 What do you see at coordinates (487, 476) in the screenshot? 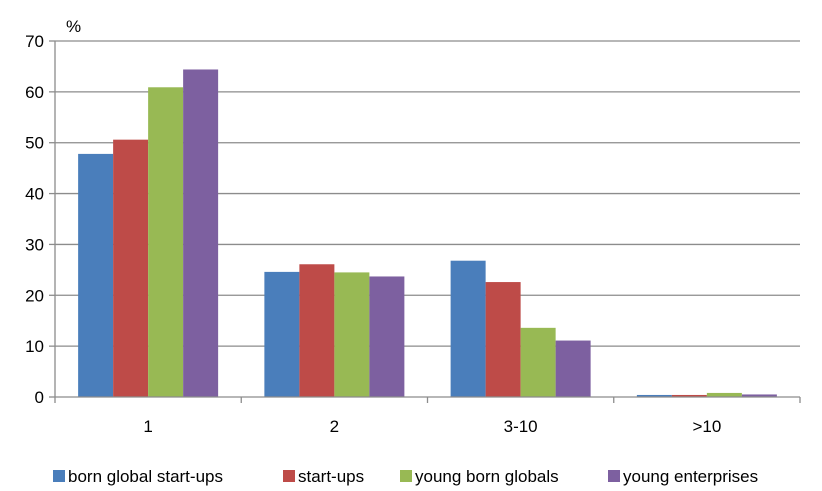
I see `legend-label: young born globals` at bounding box center [487, 476].